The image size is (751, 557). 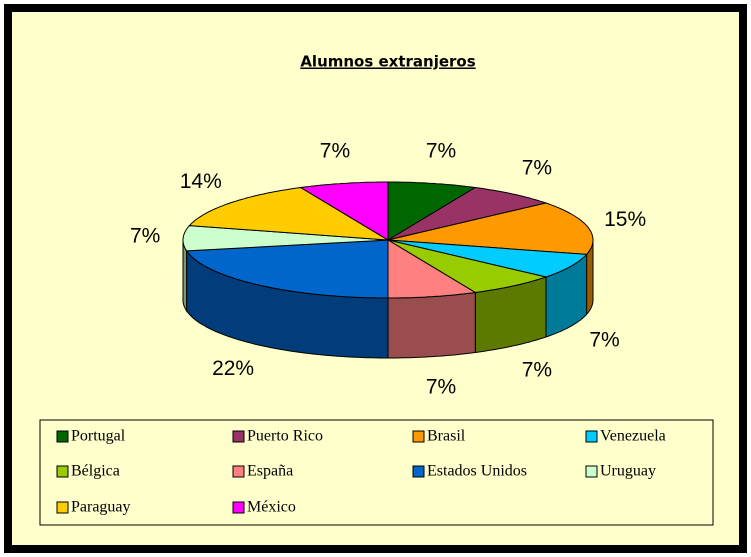 I want to click on legend-label: Puerto Rico, so click(x=285, y=436).